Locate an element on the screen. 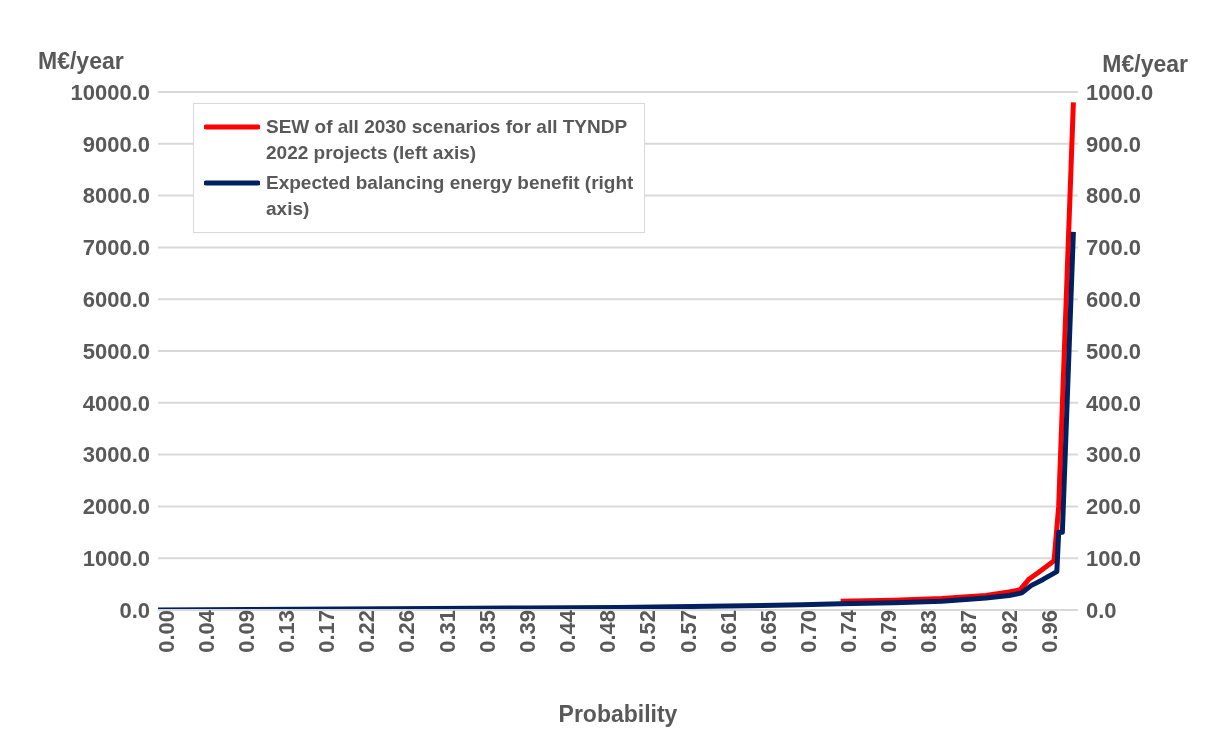  x-tick-label: 0.17 is located at coordinates (327, 631).